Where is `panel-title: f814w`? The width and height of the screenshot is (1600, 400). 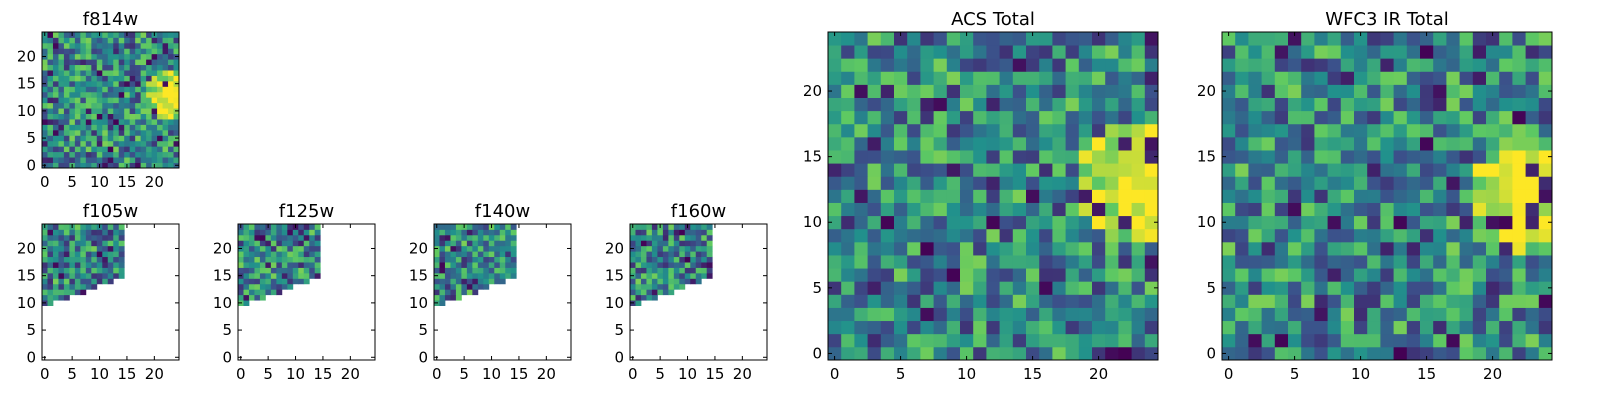
panel-title: f814w is located at coordinates (110, 19).